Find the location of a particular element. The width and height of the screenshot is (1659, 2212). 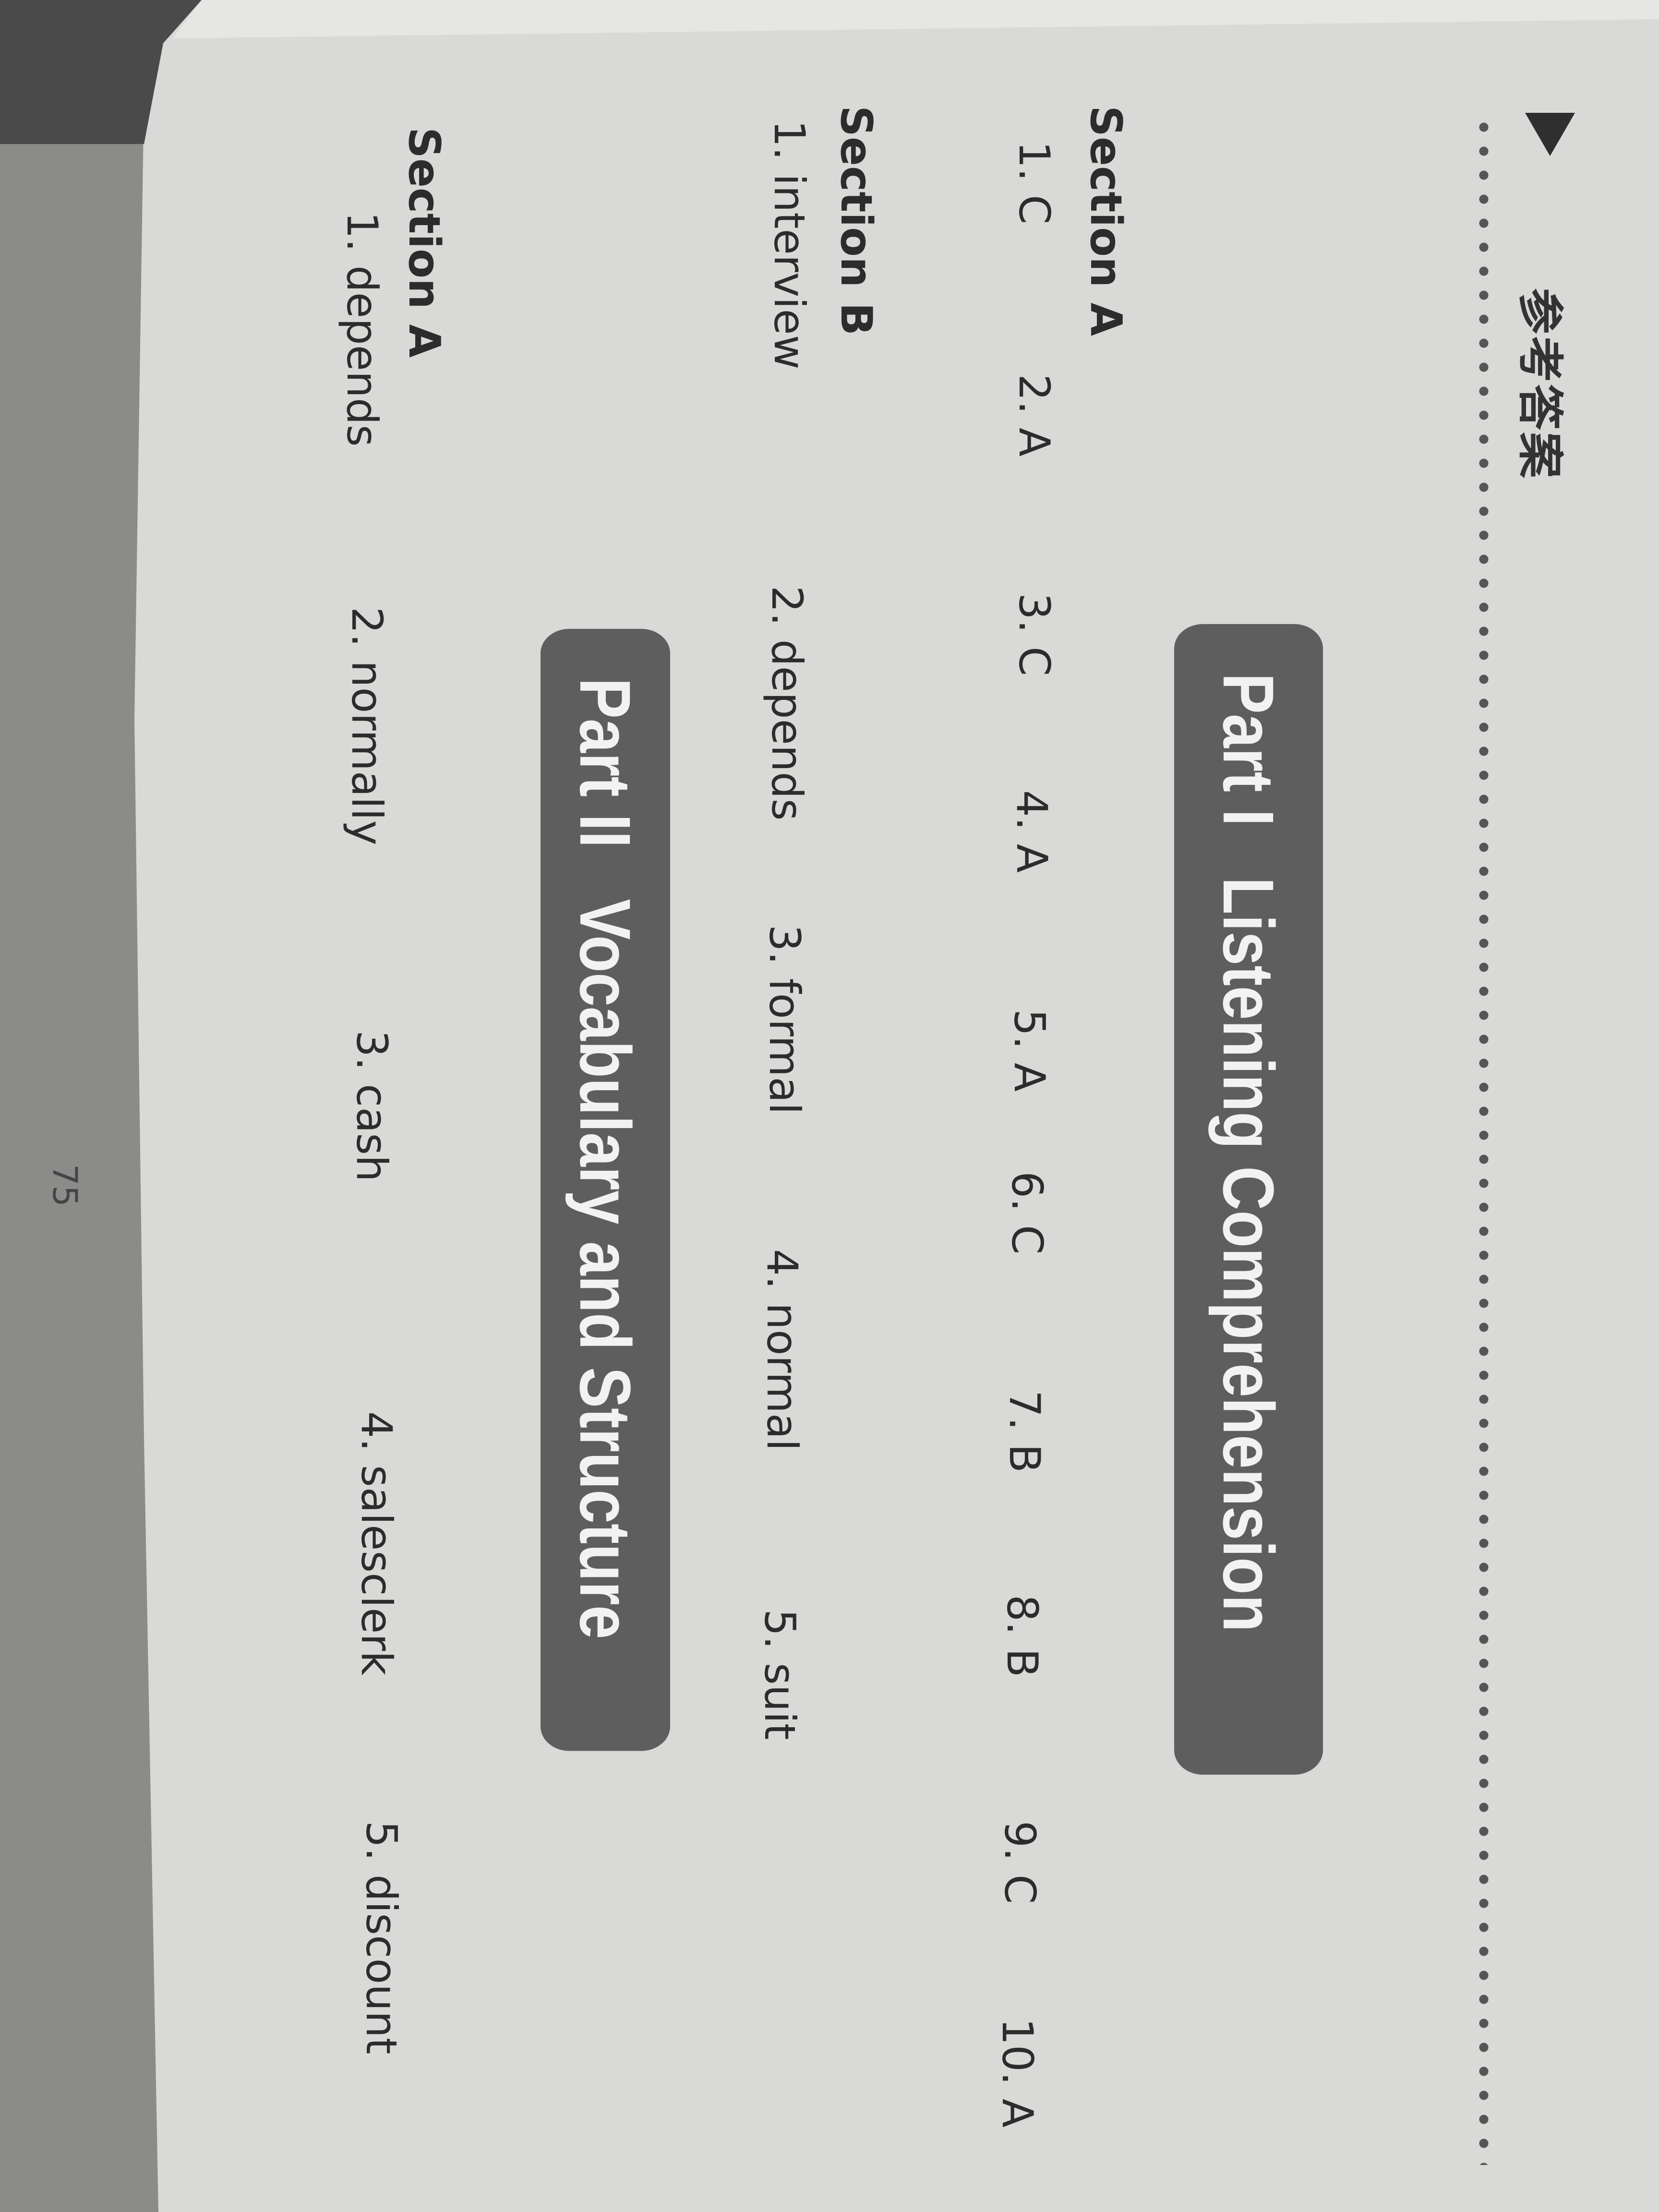

answer-item: 8. B is located at coordinates (1023, 1636).